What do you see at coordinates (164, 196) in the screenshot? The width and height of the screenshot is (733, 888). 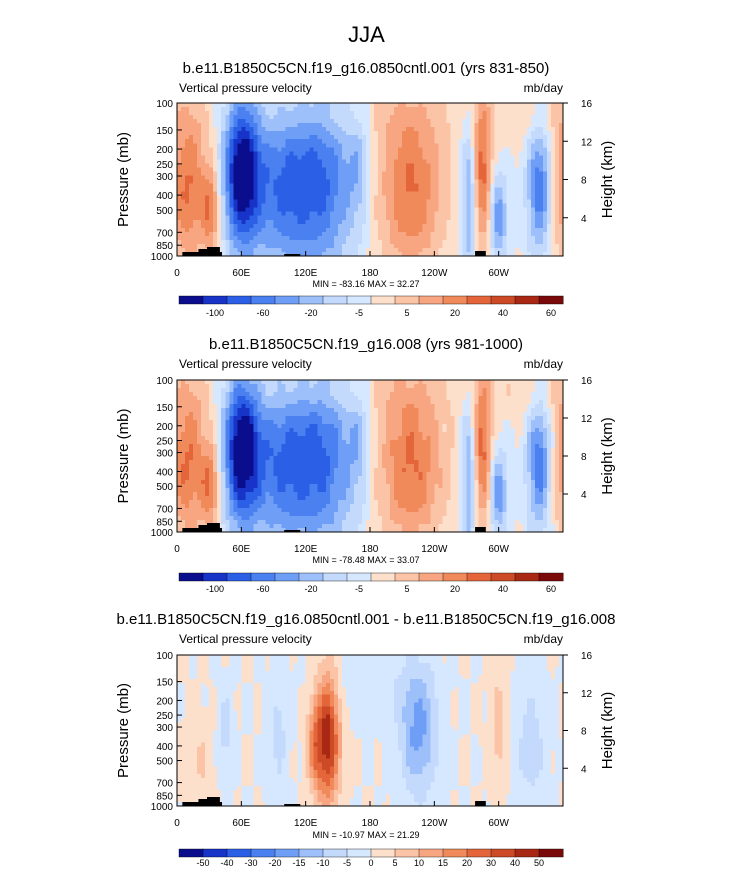 I see `y-tick-label: 400` at bounding box center [164, 196].